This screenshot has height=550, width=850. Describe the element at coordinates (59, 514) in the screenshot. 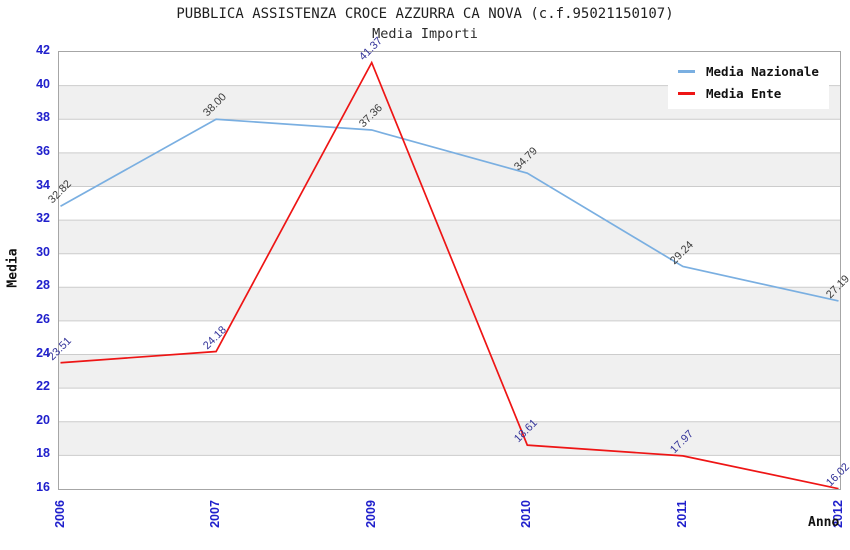

I see `x-tick-label: 2006` at that location.